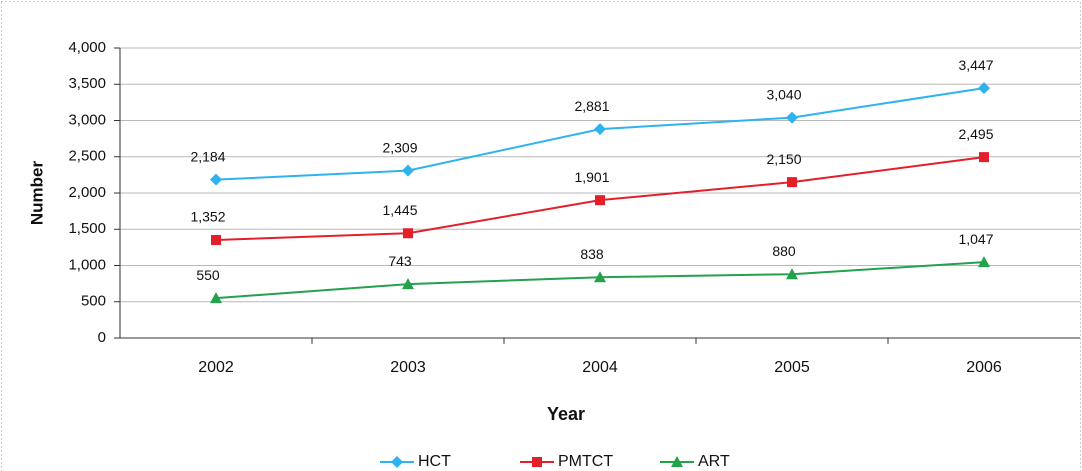 Image resolution: width=1082 pixels, height=471 pixels. I want to click on data-label: 3,447, so click(975, 65).